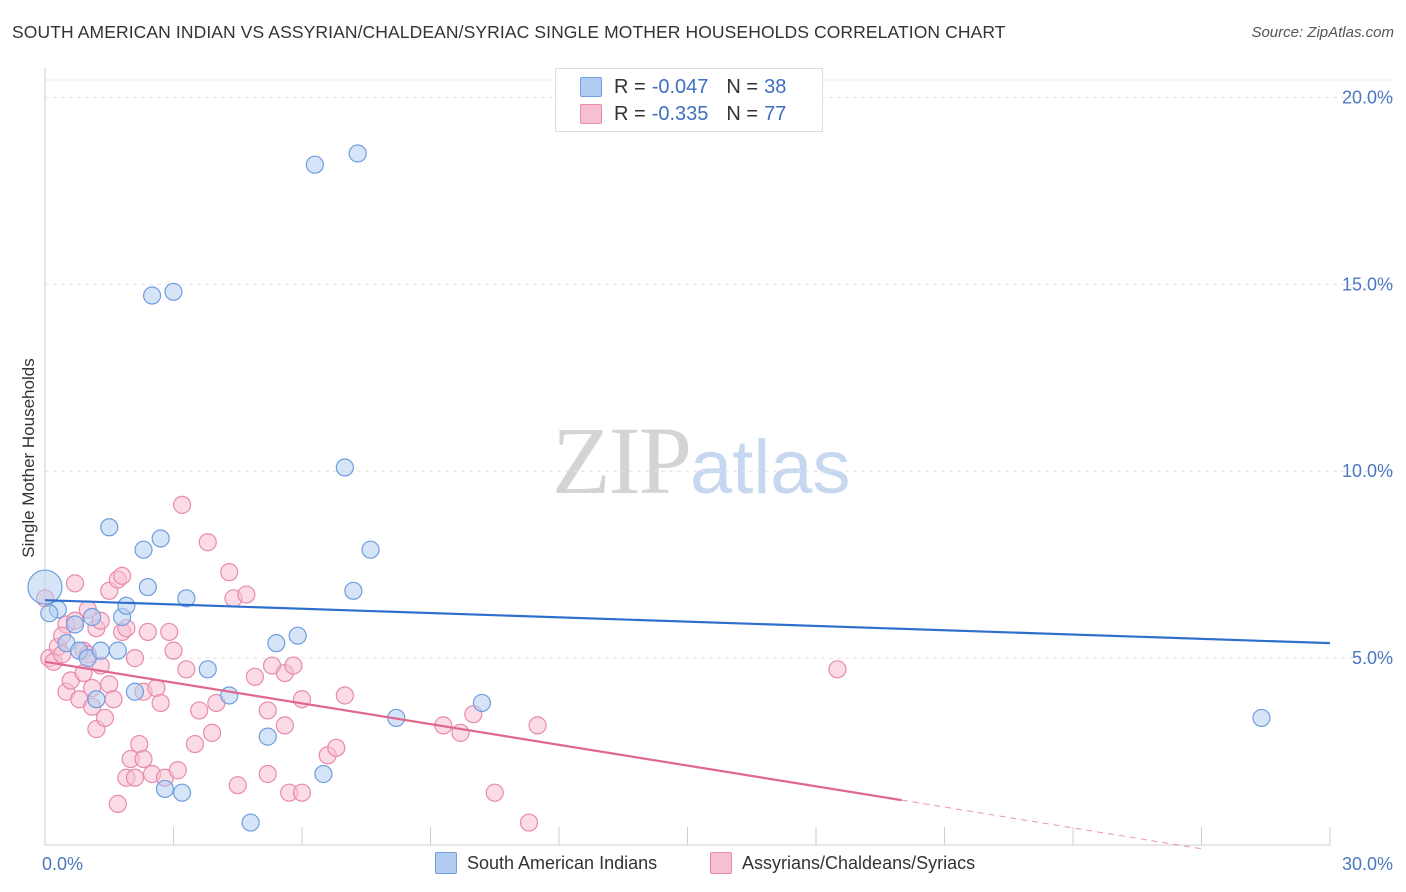 This screenshot has height=892, width=1406. Describe the element at coordinates (1367, 864) in the screenshot. I see `x-tick-label: 30.0%` at that location.